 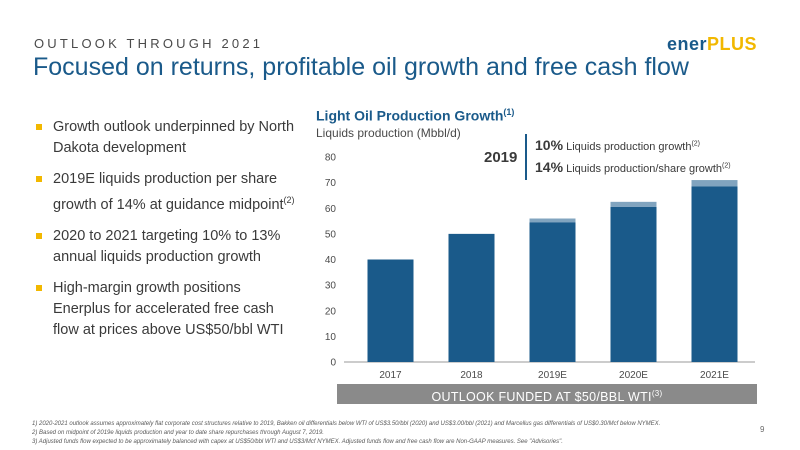 What do you see at coordinates (644, 169) in the screenshot?
I see `callout-label: Liquids production/share growth` at bounding box center [644, 169].